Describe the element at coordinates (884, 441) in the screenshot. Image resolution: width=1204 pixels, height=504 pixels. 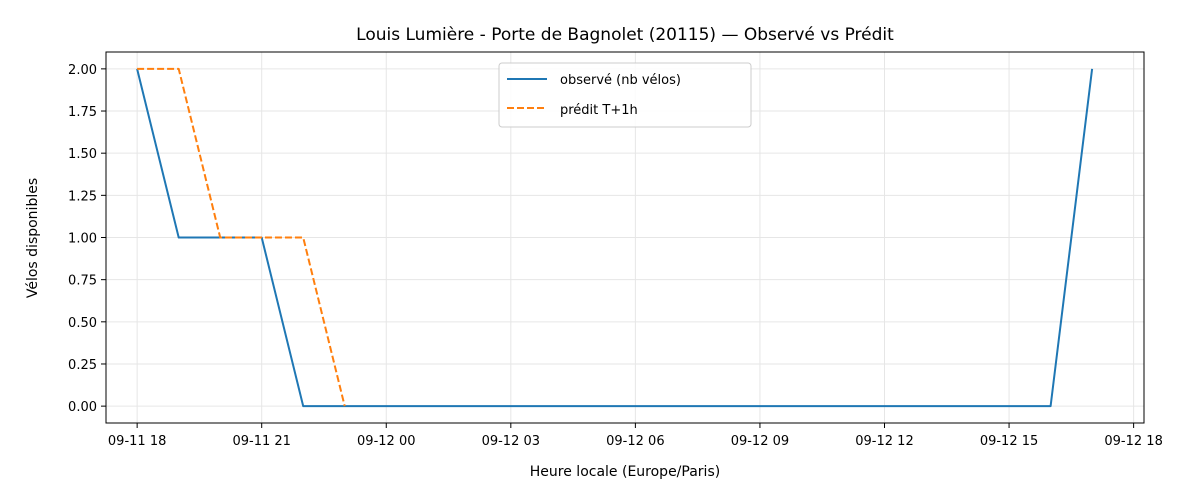
I see `x-tick-label: 09-12 12` at that location.